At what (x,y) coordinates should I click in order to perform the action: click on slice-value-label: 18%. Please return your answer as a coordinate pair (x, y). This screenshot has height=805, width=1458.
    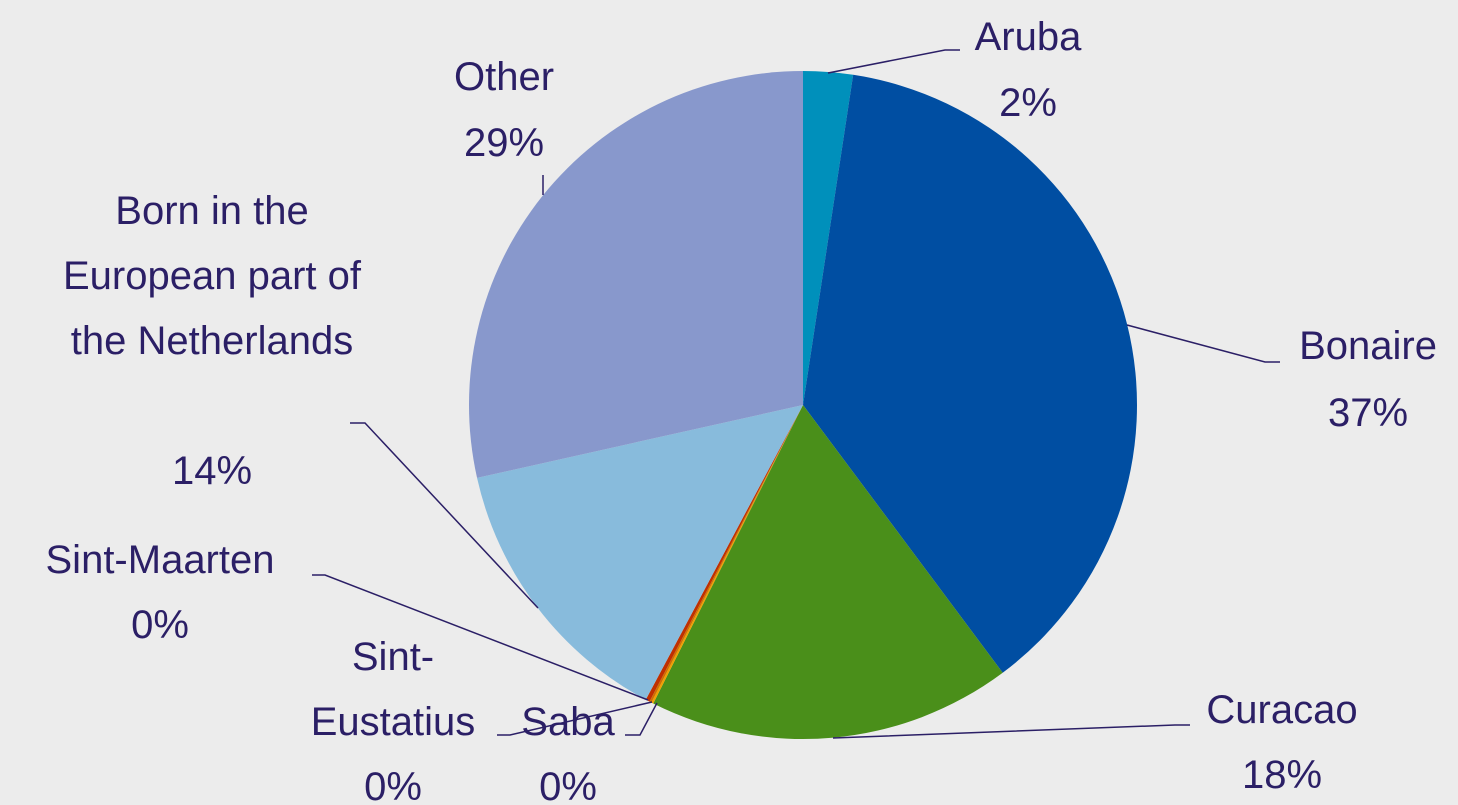
    Looking at the image, I should click on (1282, 775).